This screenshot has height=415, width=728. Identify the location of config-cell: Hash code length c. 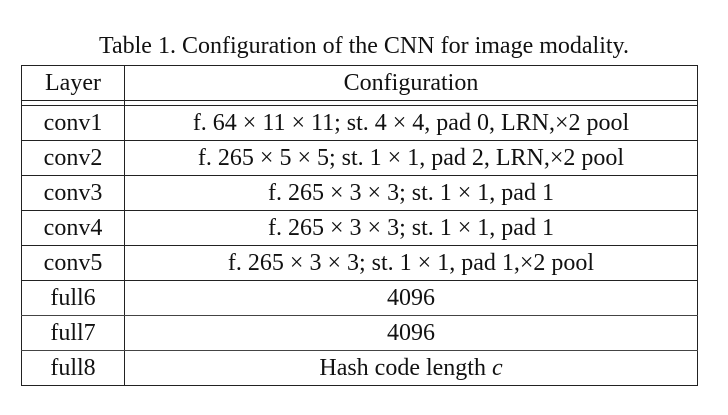
(411, 368).